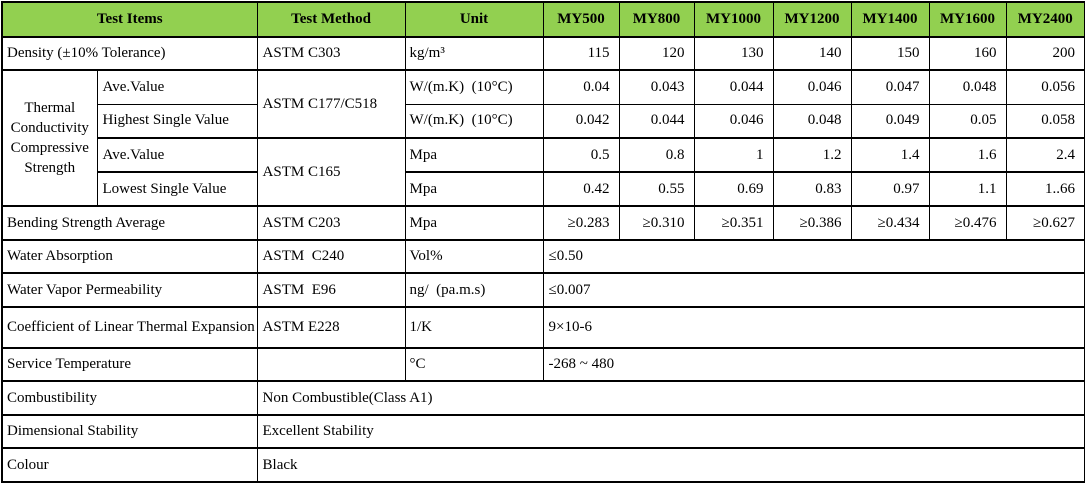 The height and width of the screenshot is (484, 1085). I want to click on value-cell: 1.4, so click(890, 155).